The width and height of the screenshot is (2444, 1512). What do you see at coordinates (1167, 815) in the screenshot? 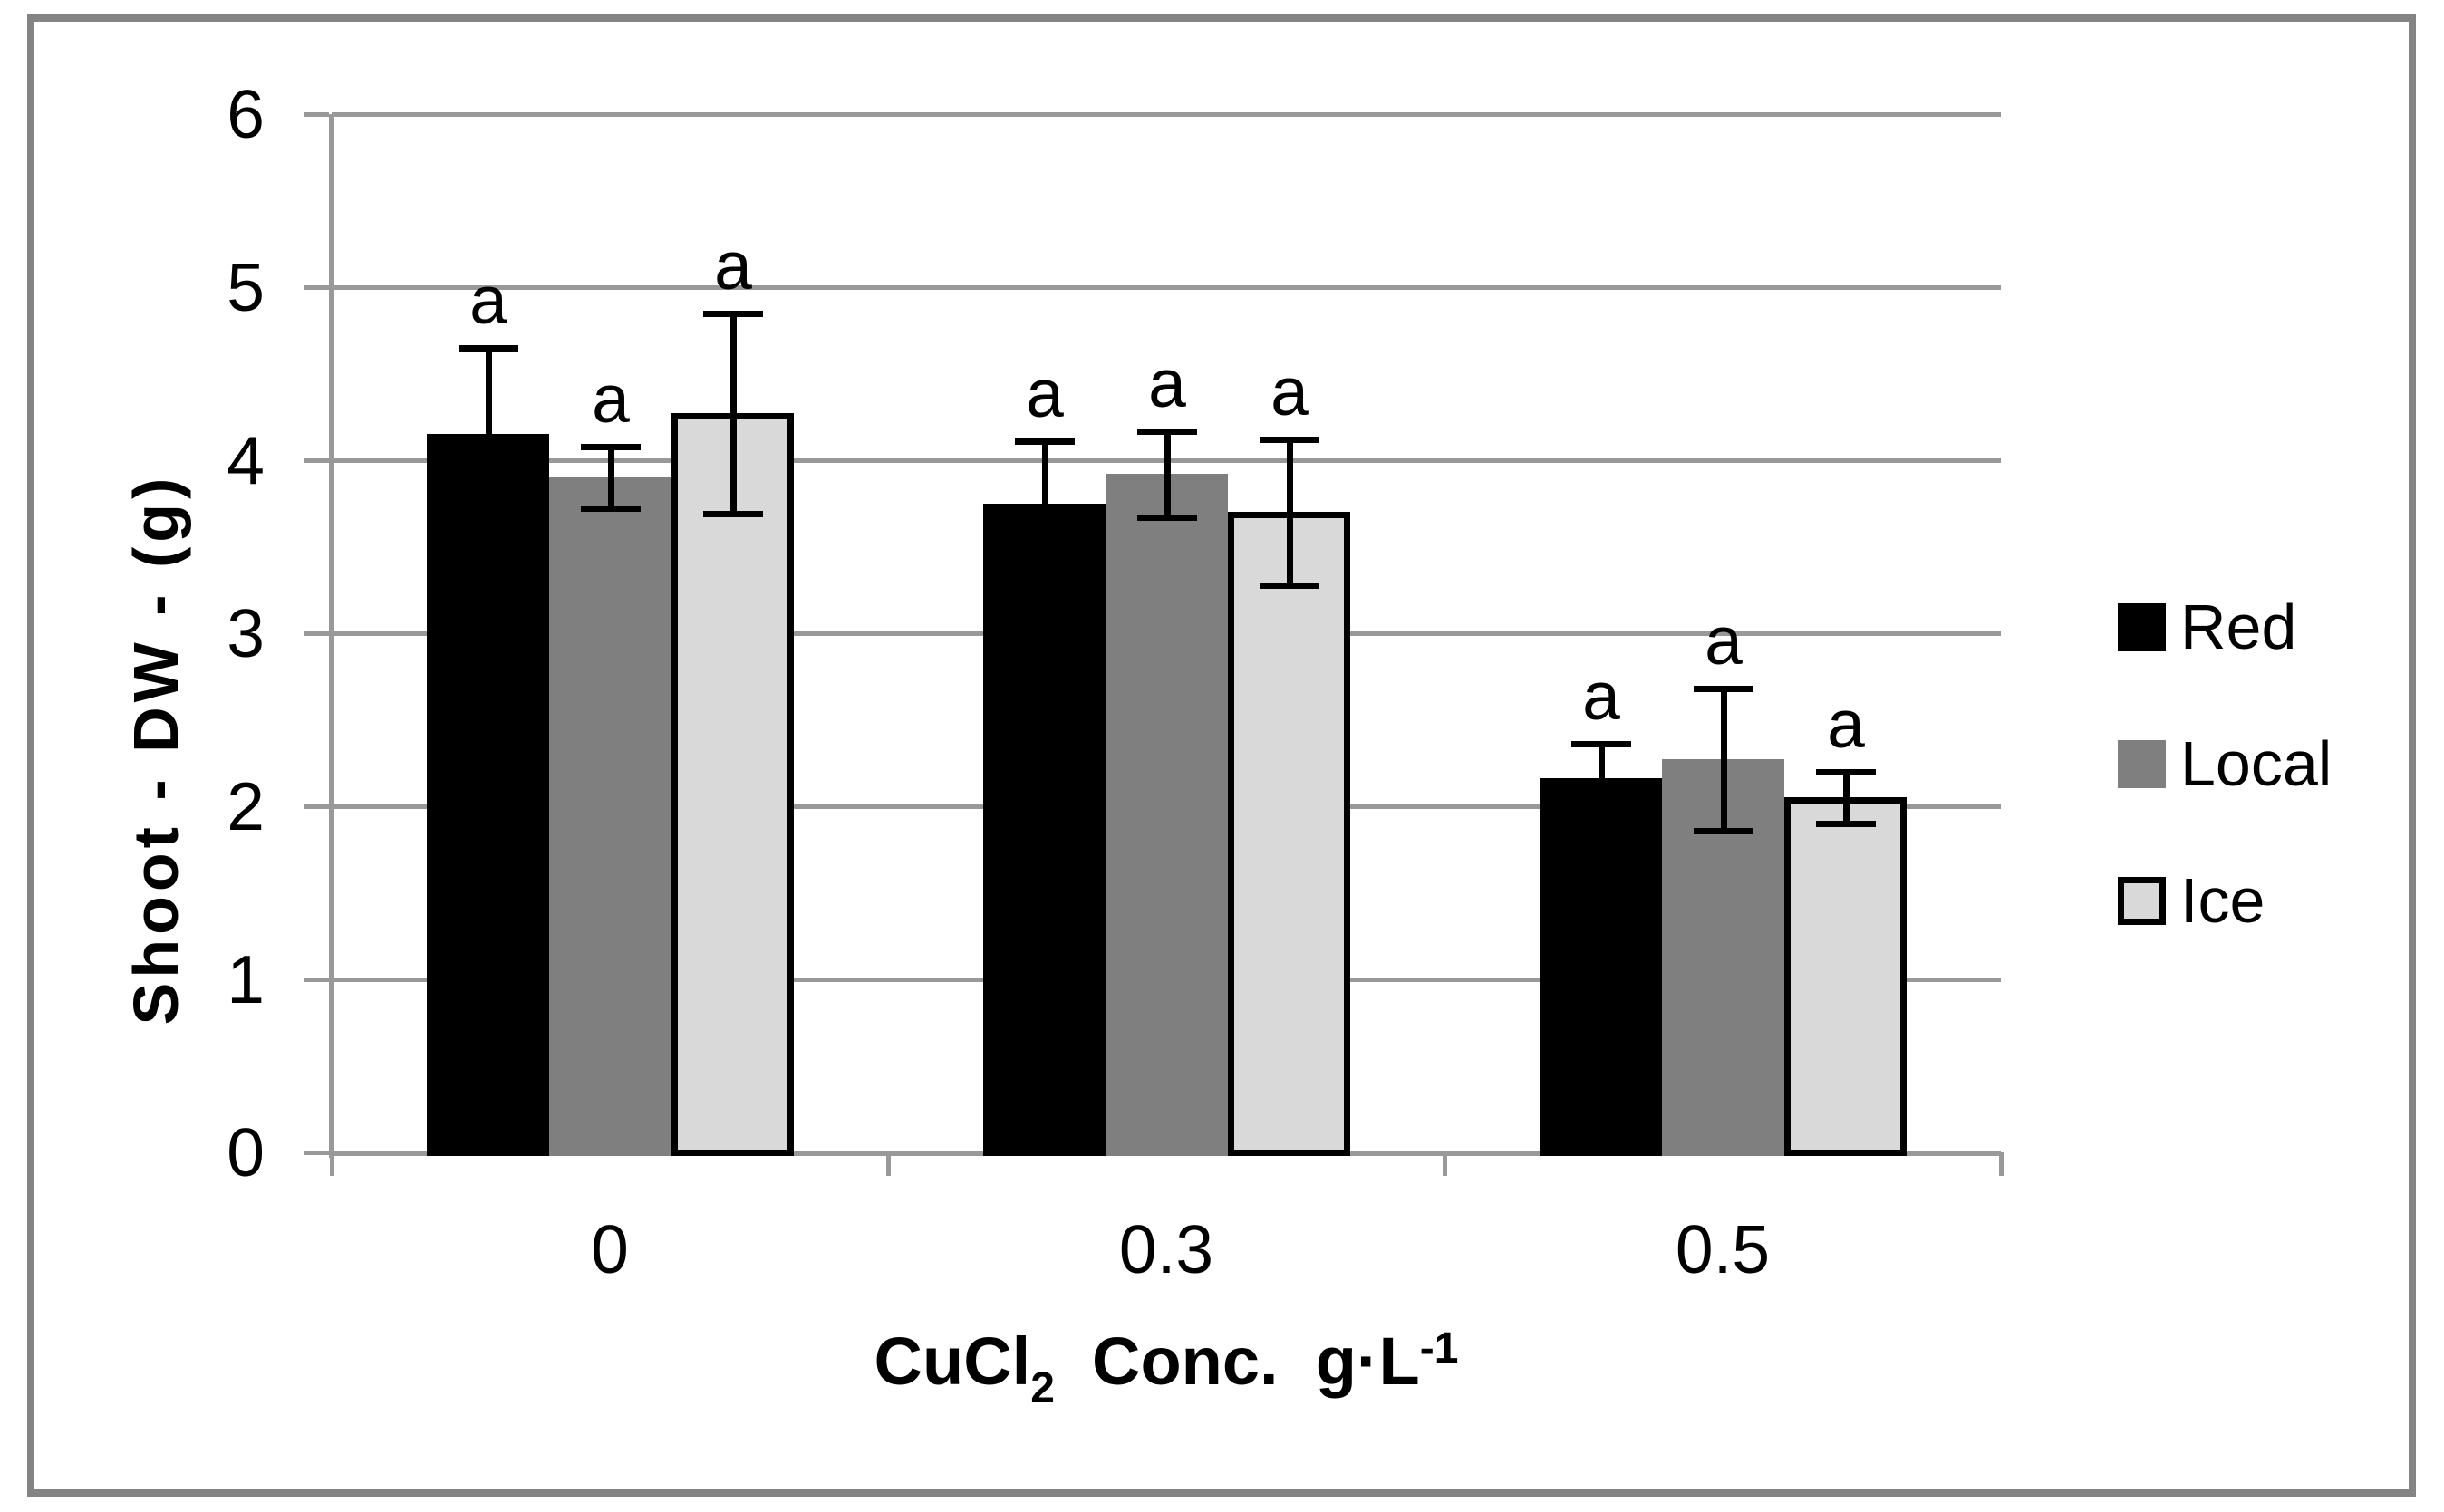
I see `bar-local-0.3` at bounding box center [1167, 815].